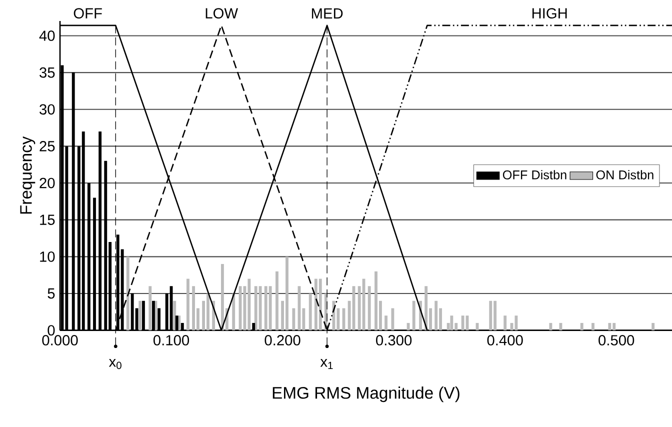  What do you see at coordinates (47, 146) in the screenshot?
I see `y-tick-label: 25` at bounding box center [47, 146].